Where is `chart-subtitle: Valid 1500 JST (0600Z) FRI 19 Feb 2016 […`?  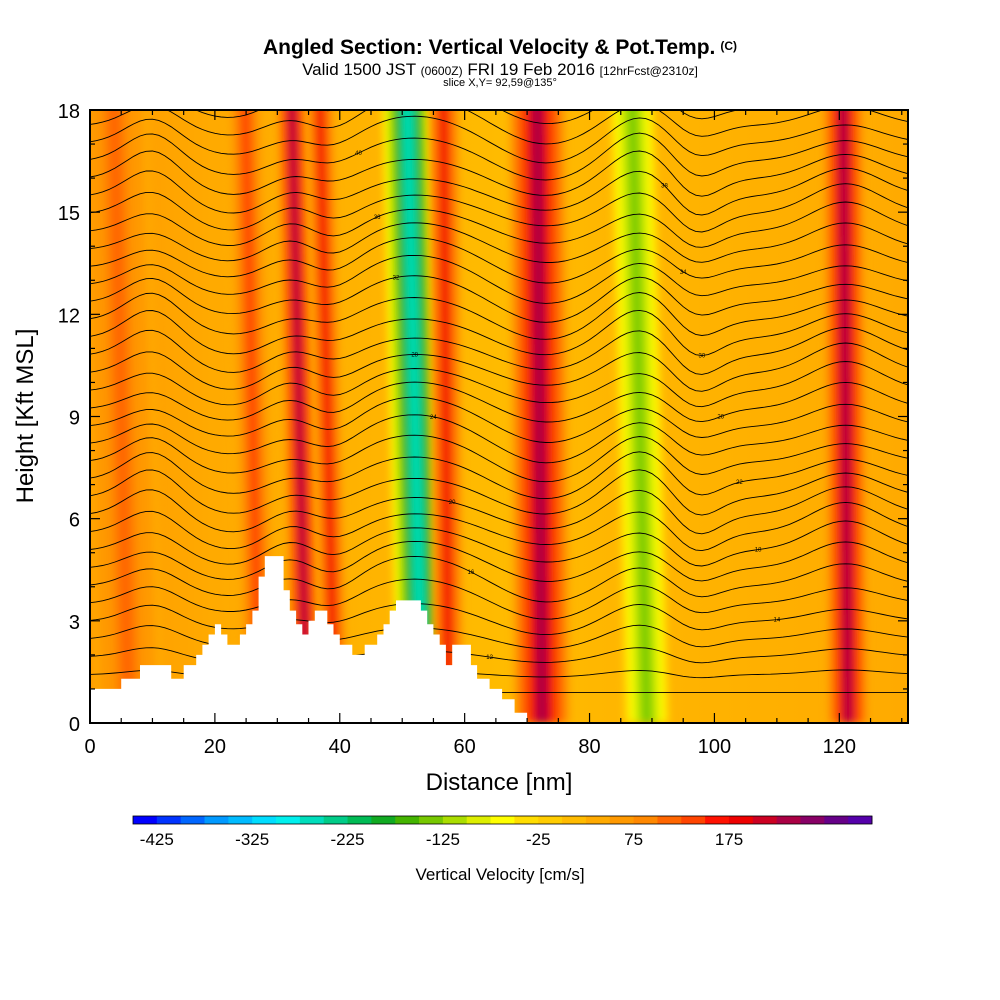 chart-subtitle: Valid 1500 JST (0600Z) FRI 19 Feb 2016 [… is located at coordinates (500, 70).